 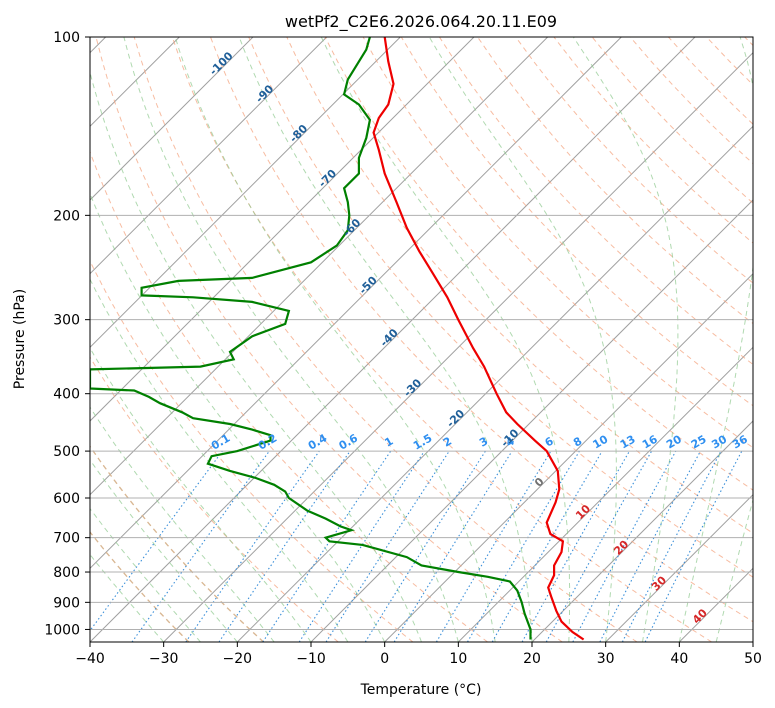 I want to click on y-tick-label: 500, so click(x=66, y=452).